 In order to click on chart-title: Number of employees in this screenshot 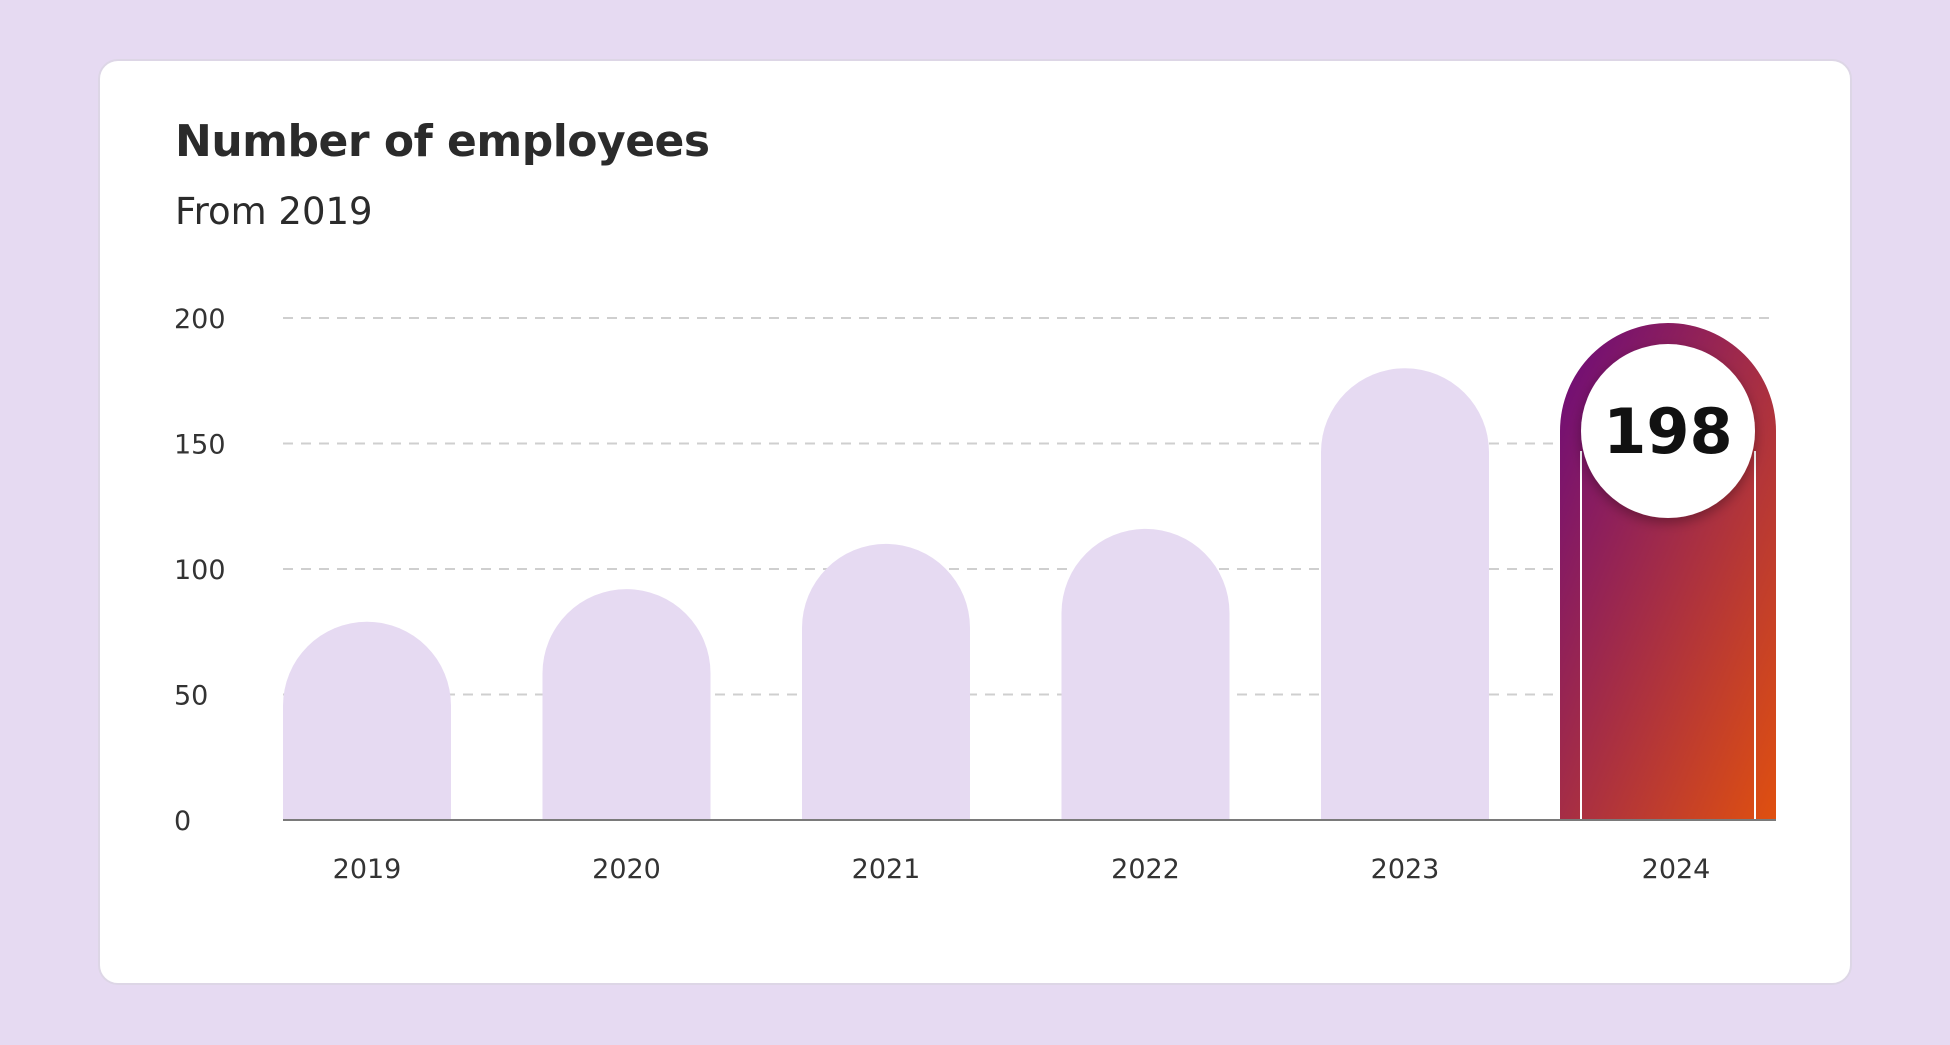, I will do `click(442, 141)`.